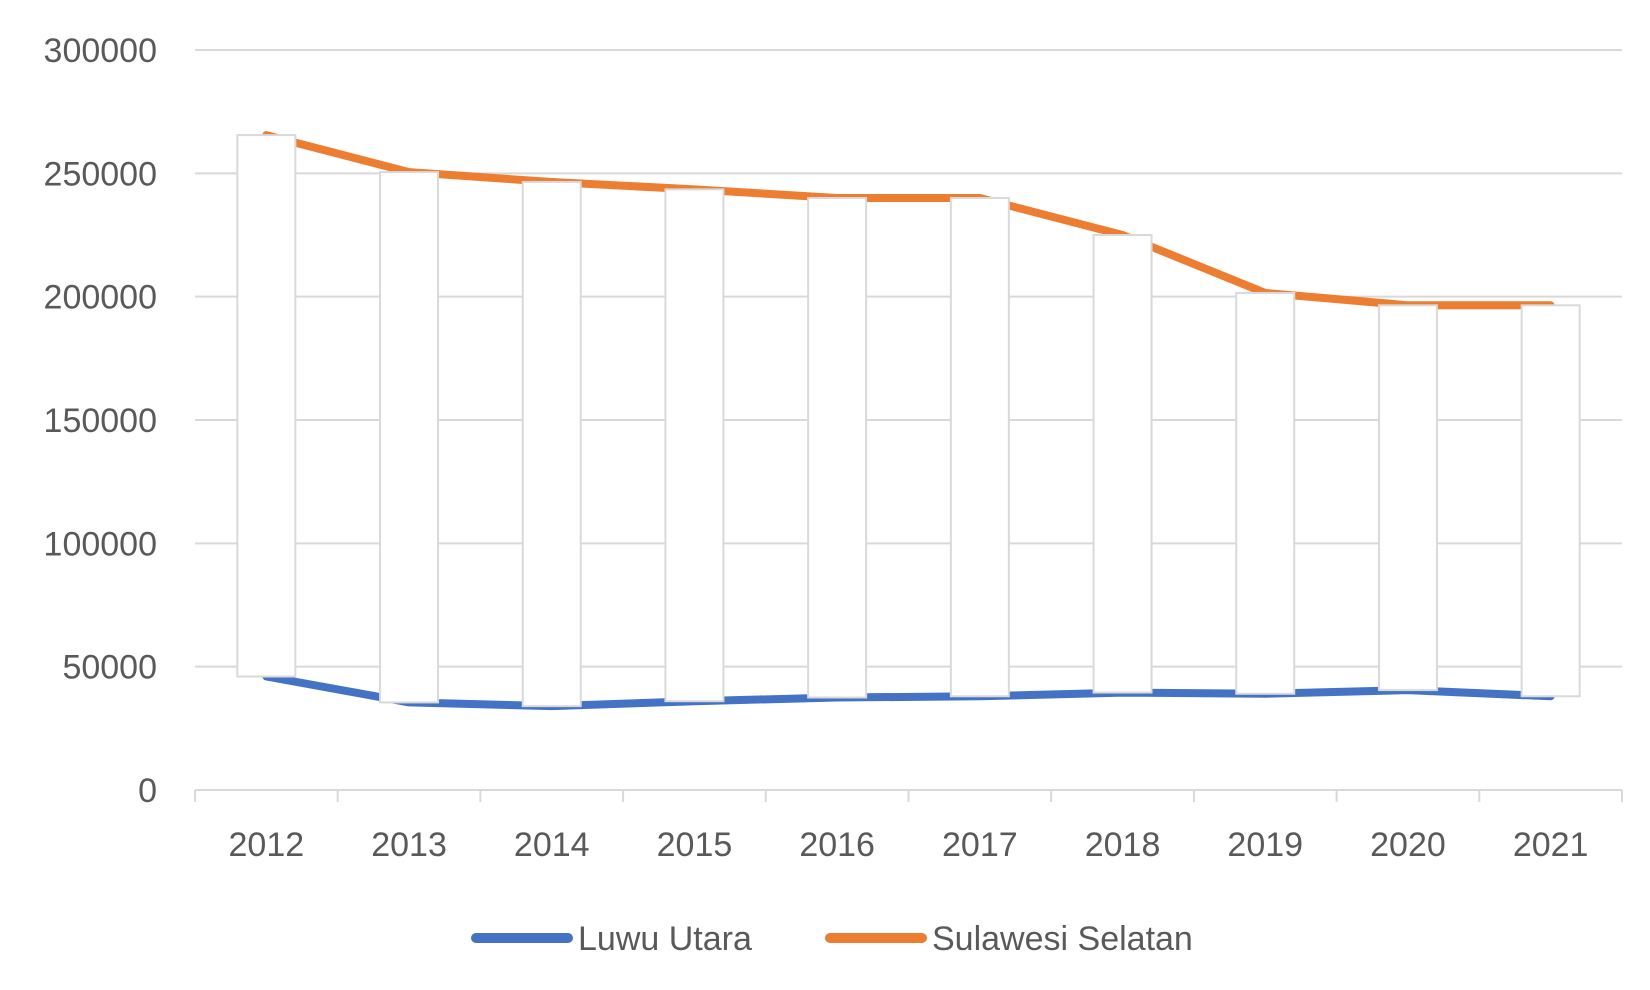 The height and width of the screenshot is (990, 1650). Describe the element at coordinates (980, 845) in the screenshot. I see `x-tick-label: 2017` at that location.